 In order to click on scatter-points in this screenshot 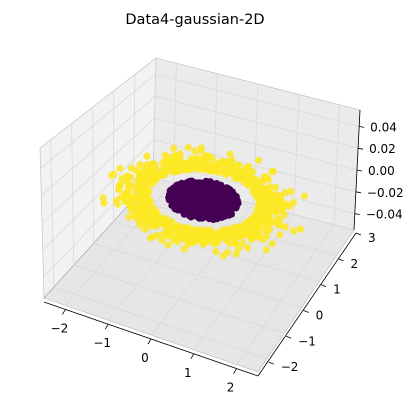, I will do `click(204, 201)`.